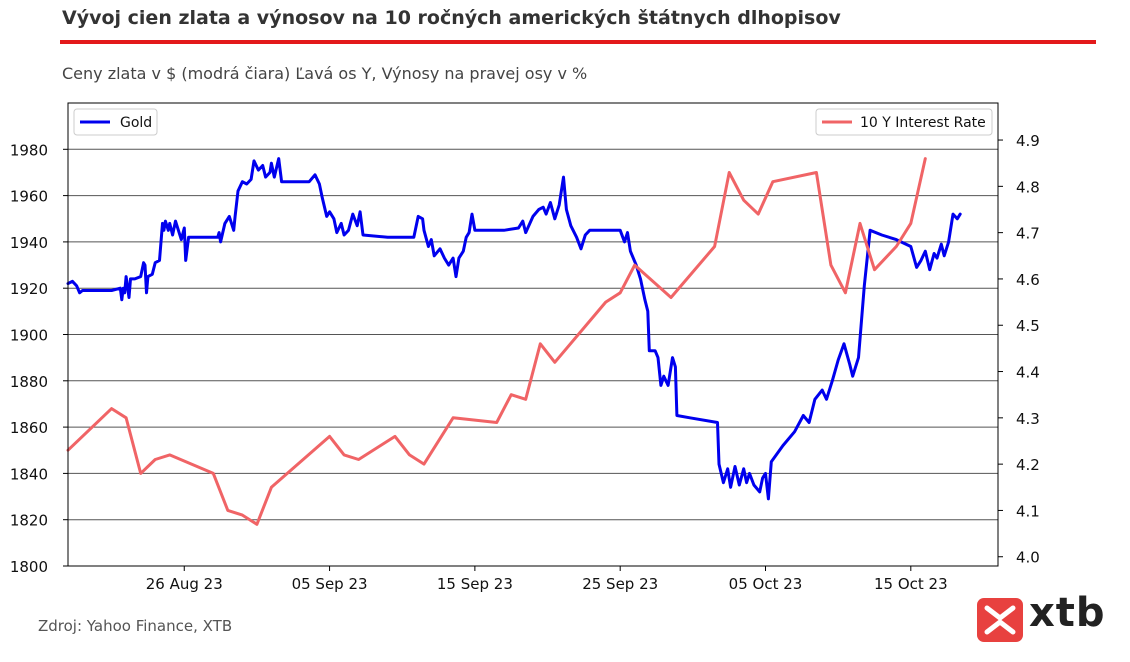 Image resolution: width=1130 pixels, height=662 pixels. What do you see at coordinates (29, 521) in the screenshot?
I see `y-left-tick-label: 1820` at bounding box center [29, 521].